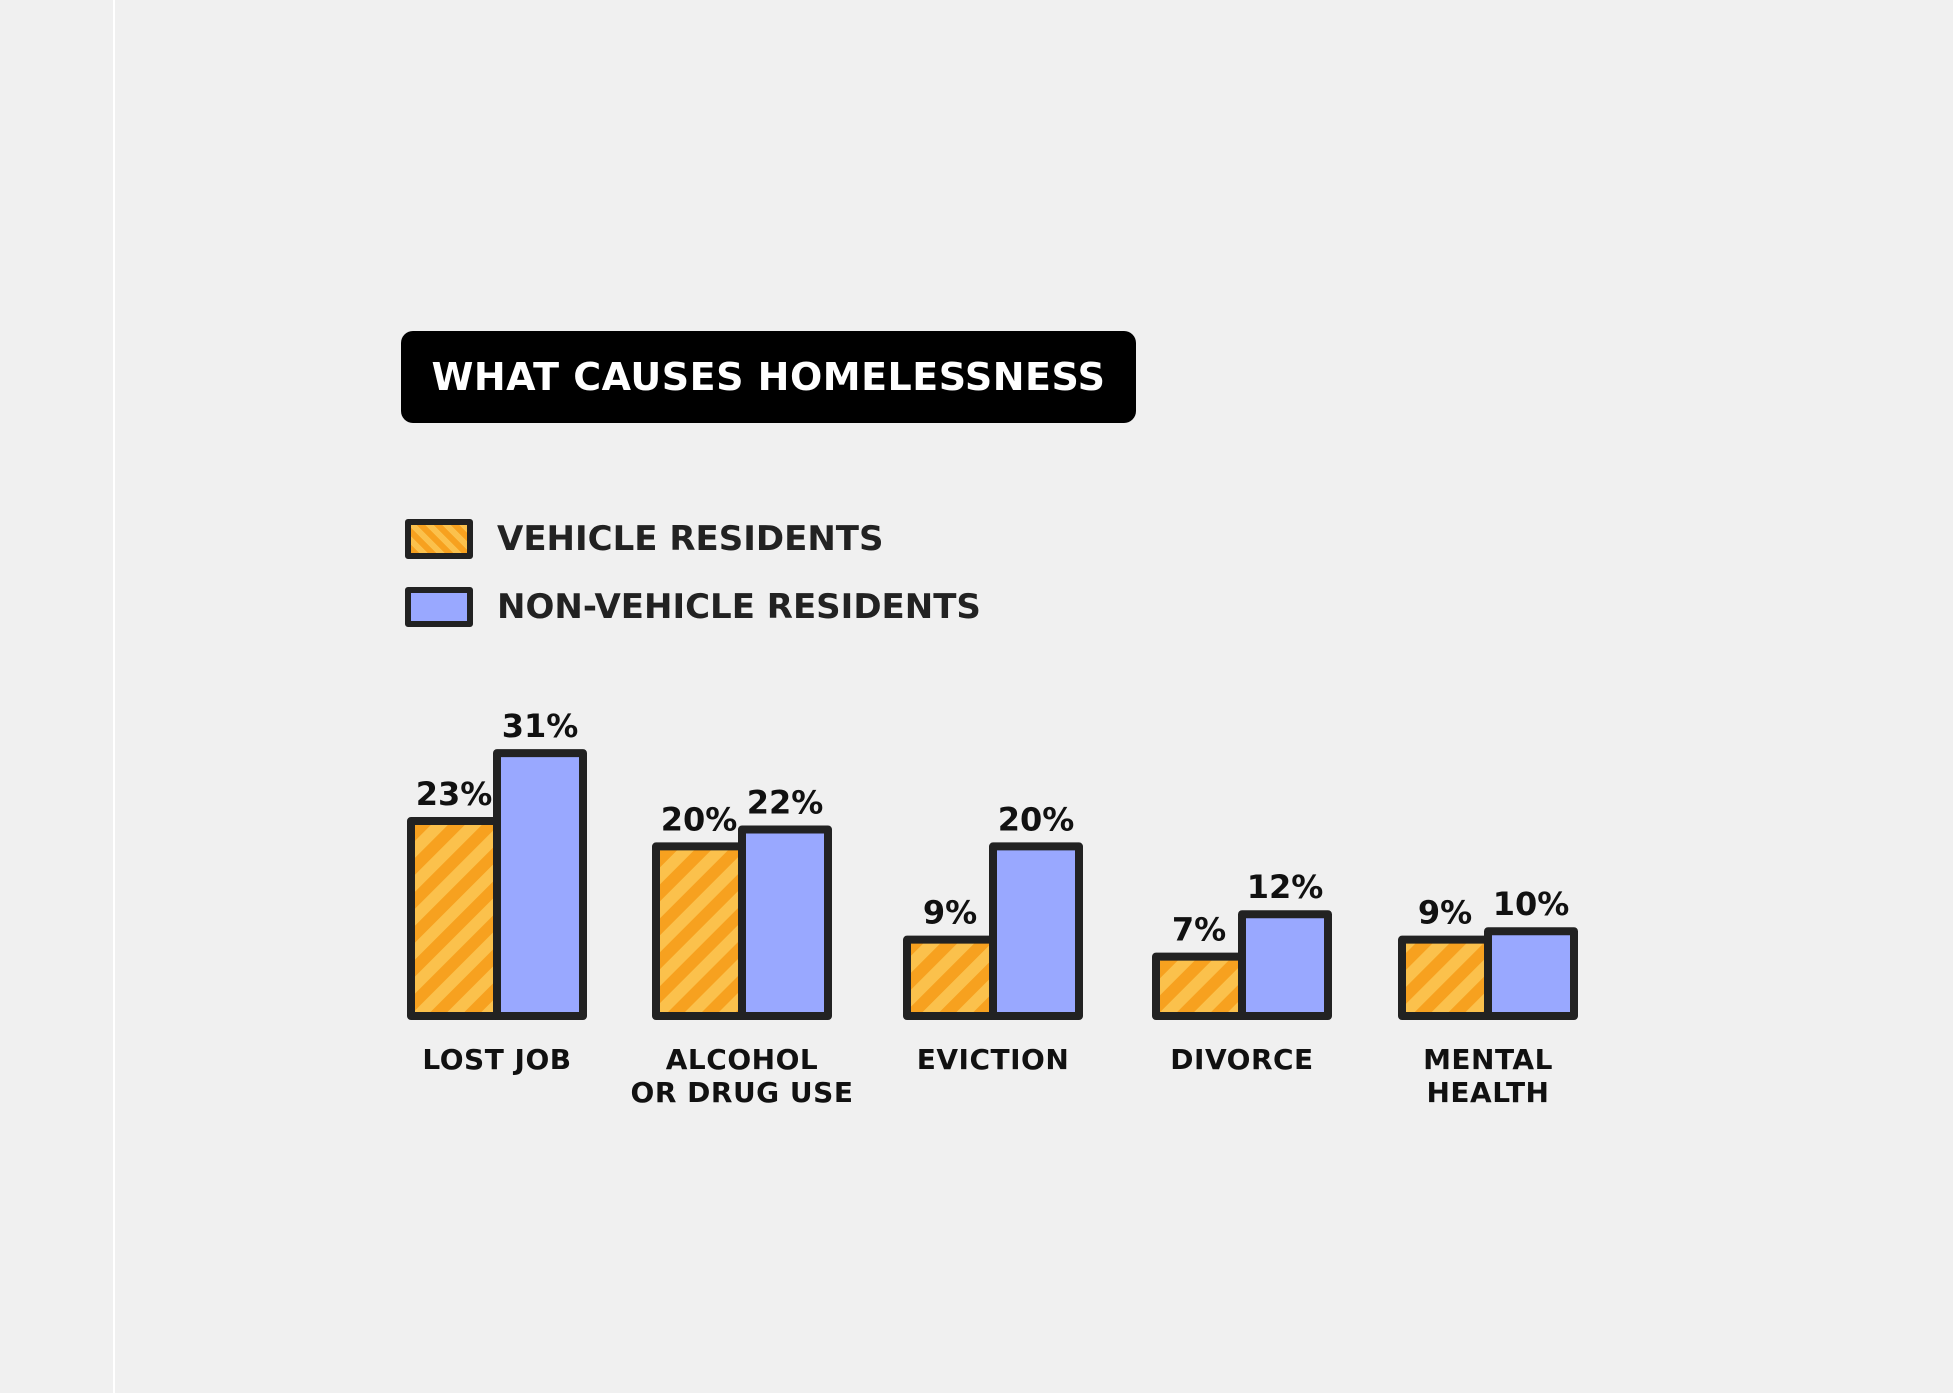 The height and width of the screenshot is (1393, 1953). I want to click on category-label-alcohol-or-drug-use: ALCOHOL OR DRUG USE, so click(742, 1076).